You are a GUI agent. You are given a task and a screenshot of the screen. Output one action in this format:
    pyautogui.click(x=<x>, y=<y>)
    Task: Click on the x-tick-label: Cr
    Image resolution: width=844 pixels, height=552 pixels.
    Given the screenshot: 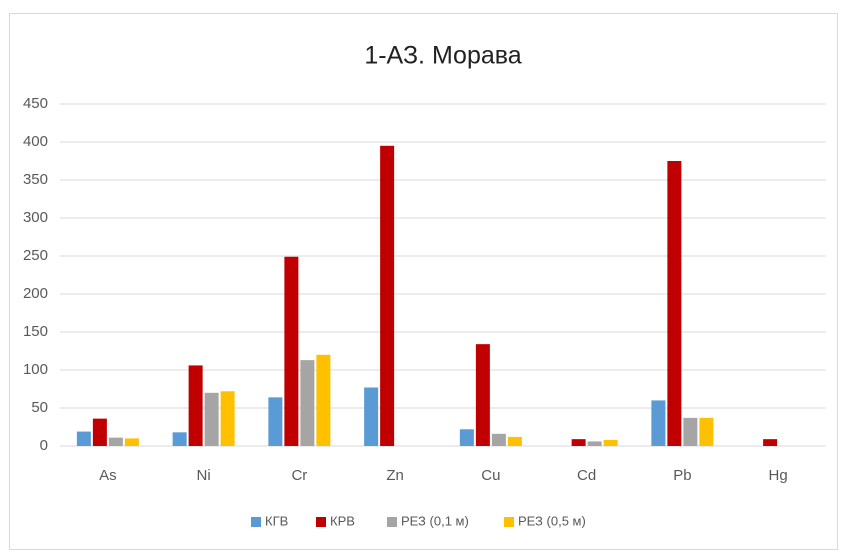 What is the action you would take?
    pyautogui.click(x=299, y=475)
    